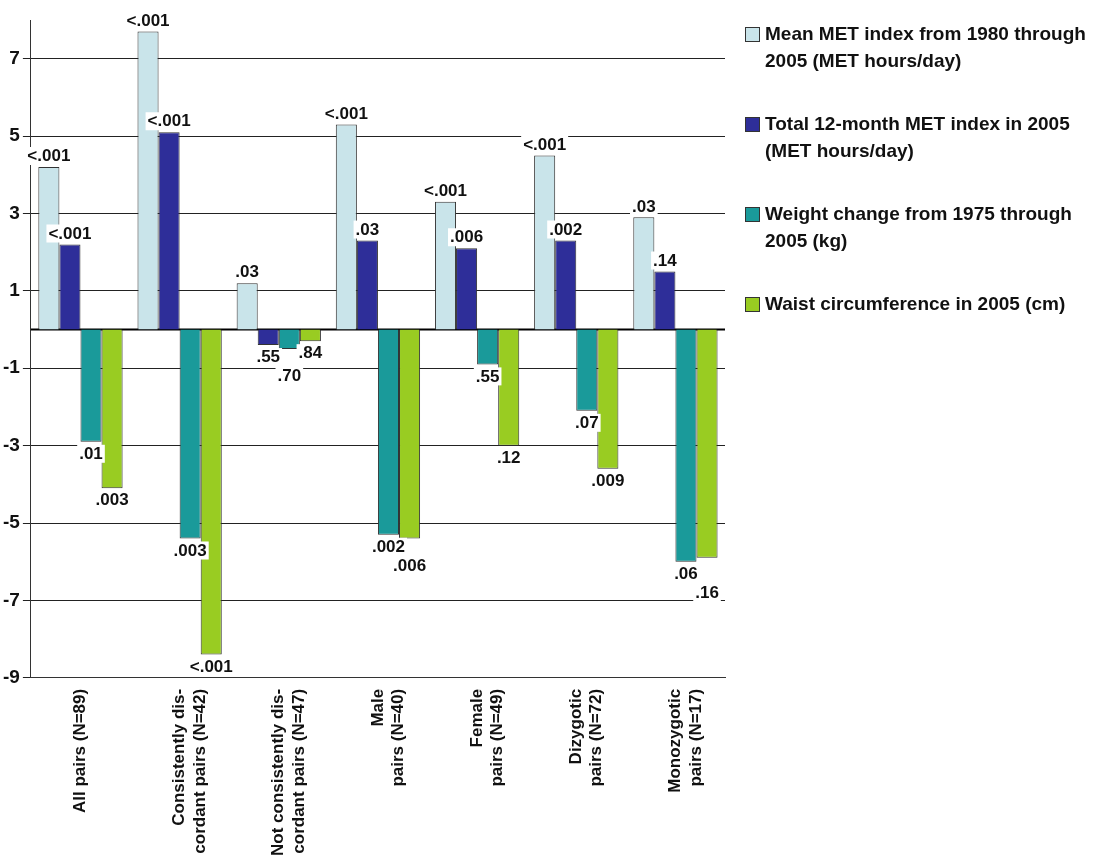 The height and width of the screenshot is (859, 1105). I want to click on x-tick-label: Female pairs (N=49), so click(486, 737).